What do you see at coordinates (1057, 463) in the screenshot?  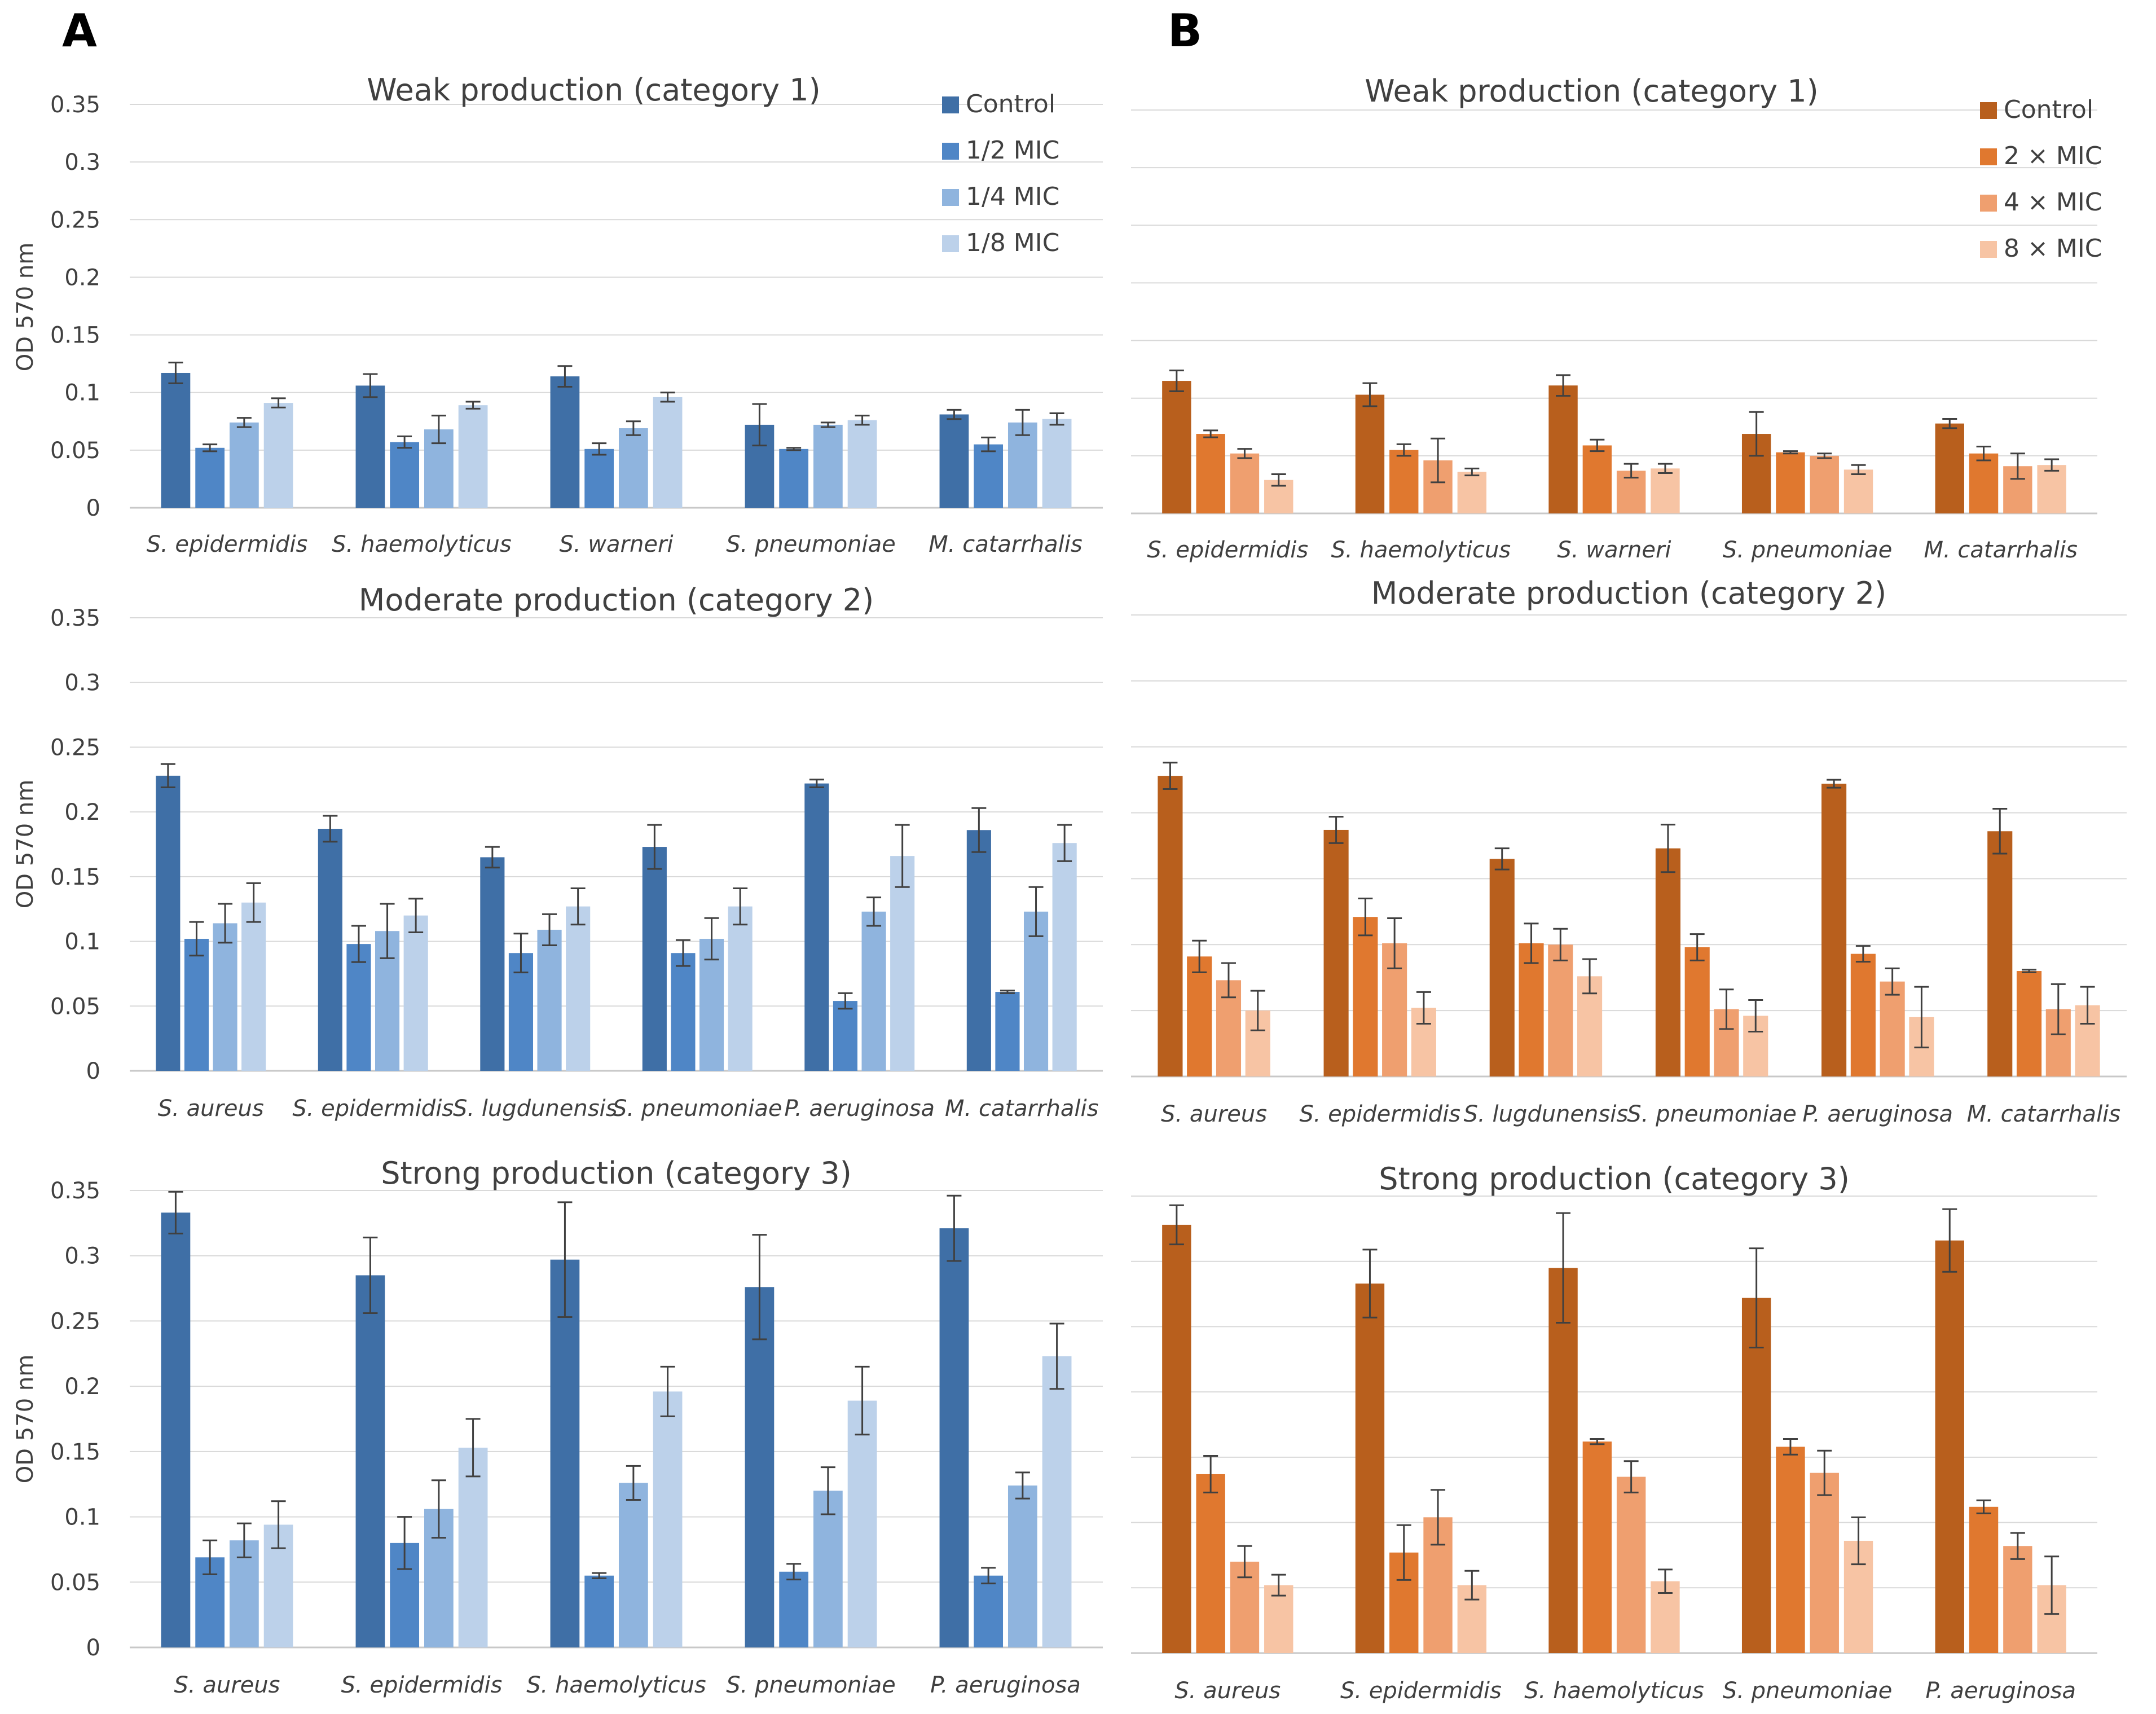 I see `bar-m-catarrhalis-1-8-mic` at bounding box center [1057, 463].